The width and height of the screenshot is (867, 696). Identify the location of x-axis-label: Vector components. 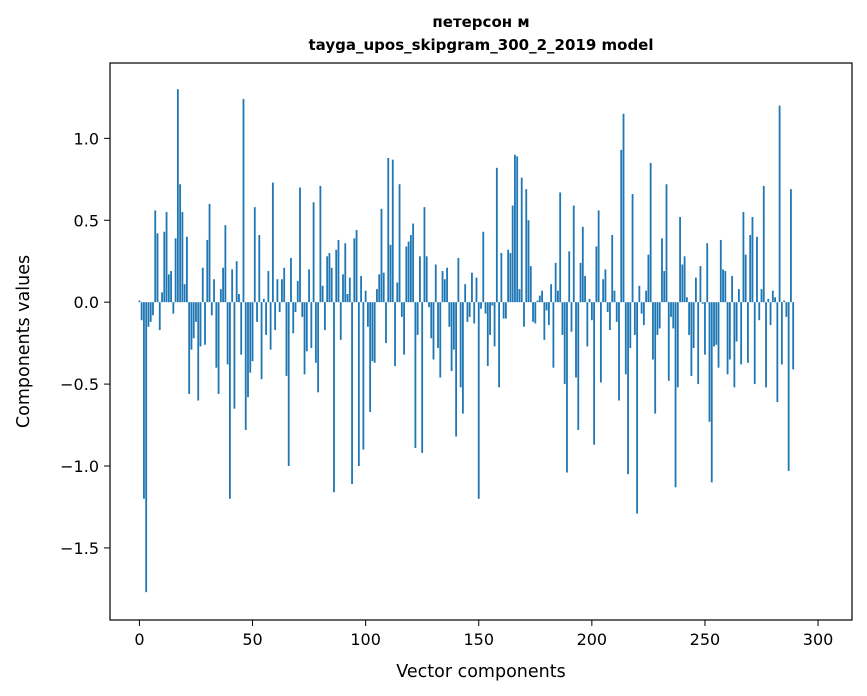
(480, 672).